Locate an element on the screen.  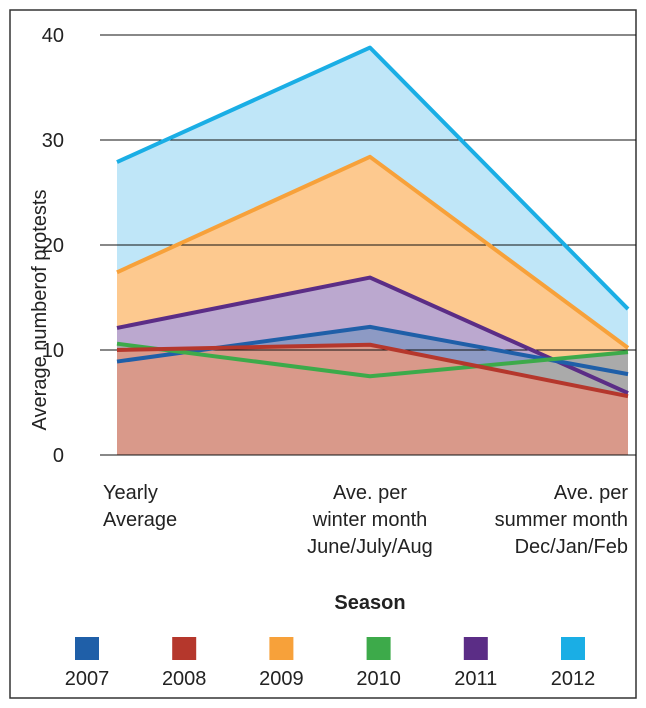
y-tick-label: 20 is located at coordinates (53, 246).